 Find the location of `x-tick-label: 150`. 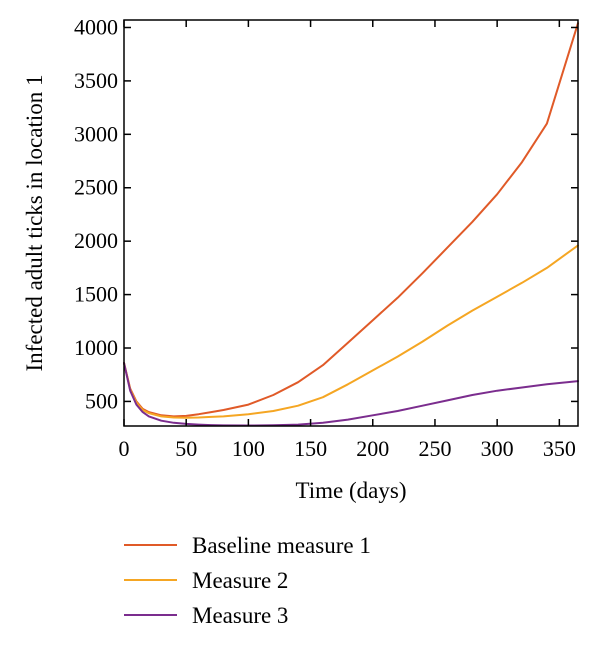

x-tick-label: 150 is located at coordinates (310, 448).